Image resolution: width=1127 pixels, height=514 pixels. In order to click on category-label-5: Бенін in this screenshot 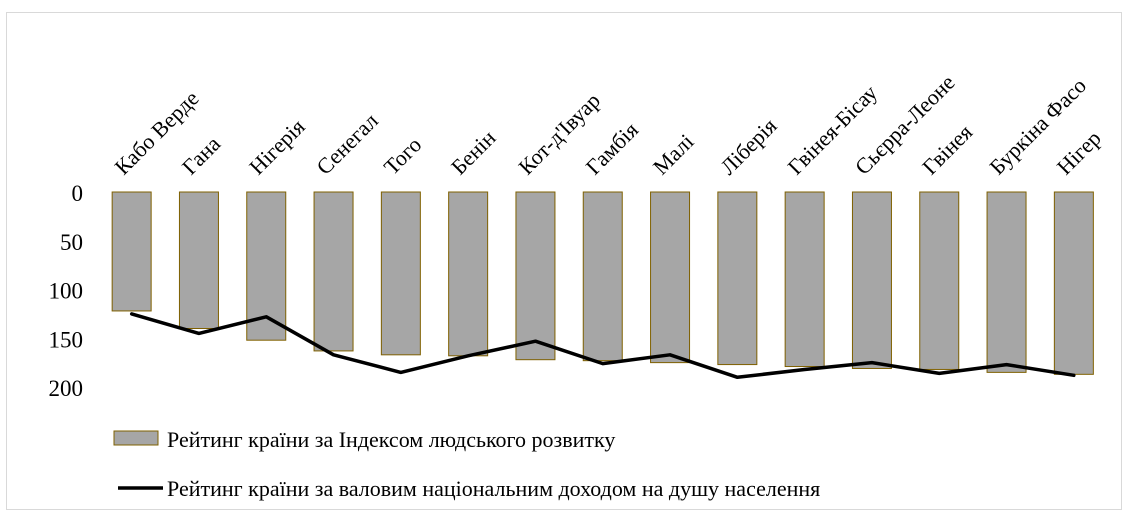, I will do `click(473, 152)`.